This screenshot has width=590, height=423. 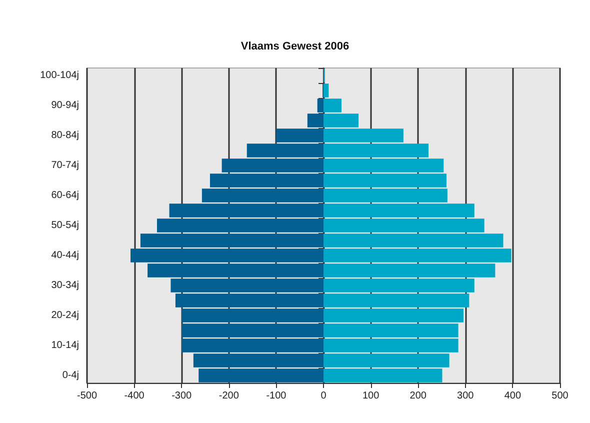 I want to click on y-tick-label: 100-104j, so click(x=59, y=75).